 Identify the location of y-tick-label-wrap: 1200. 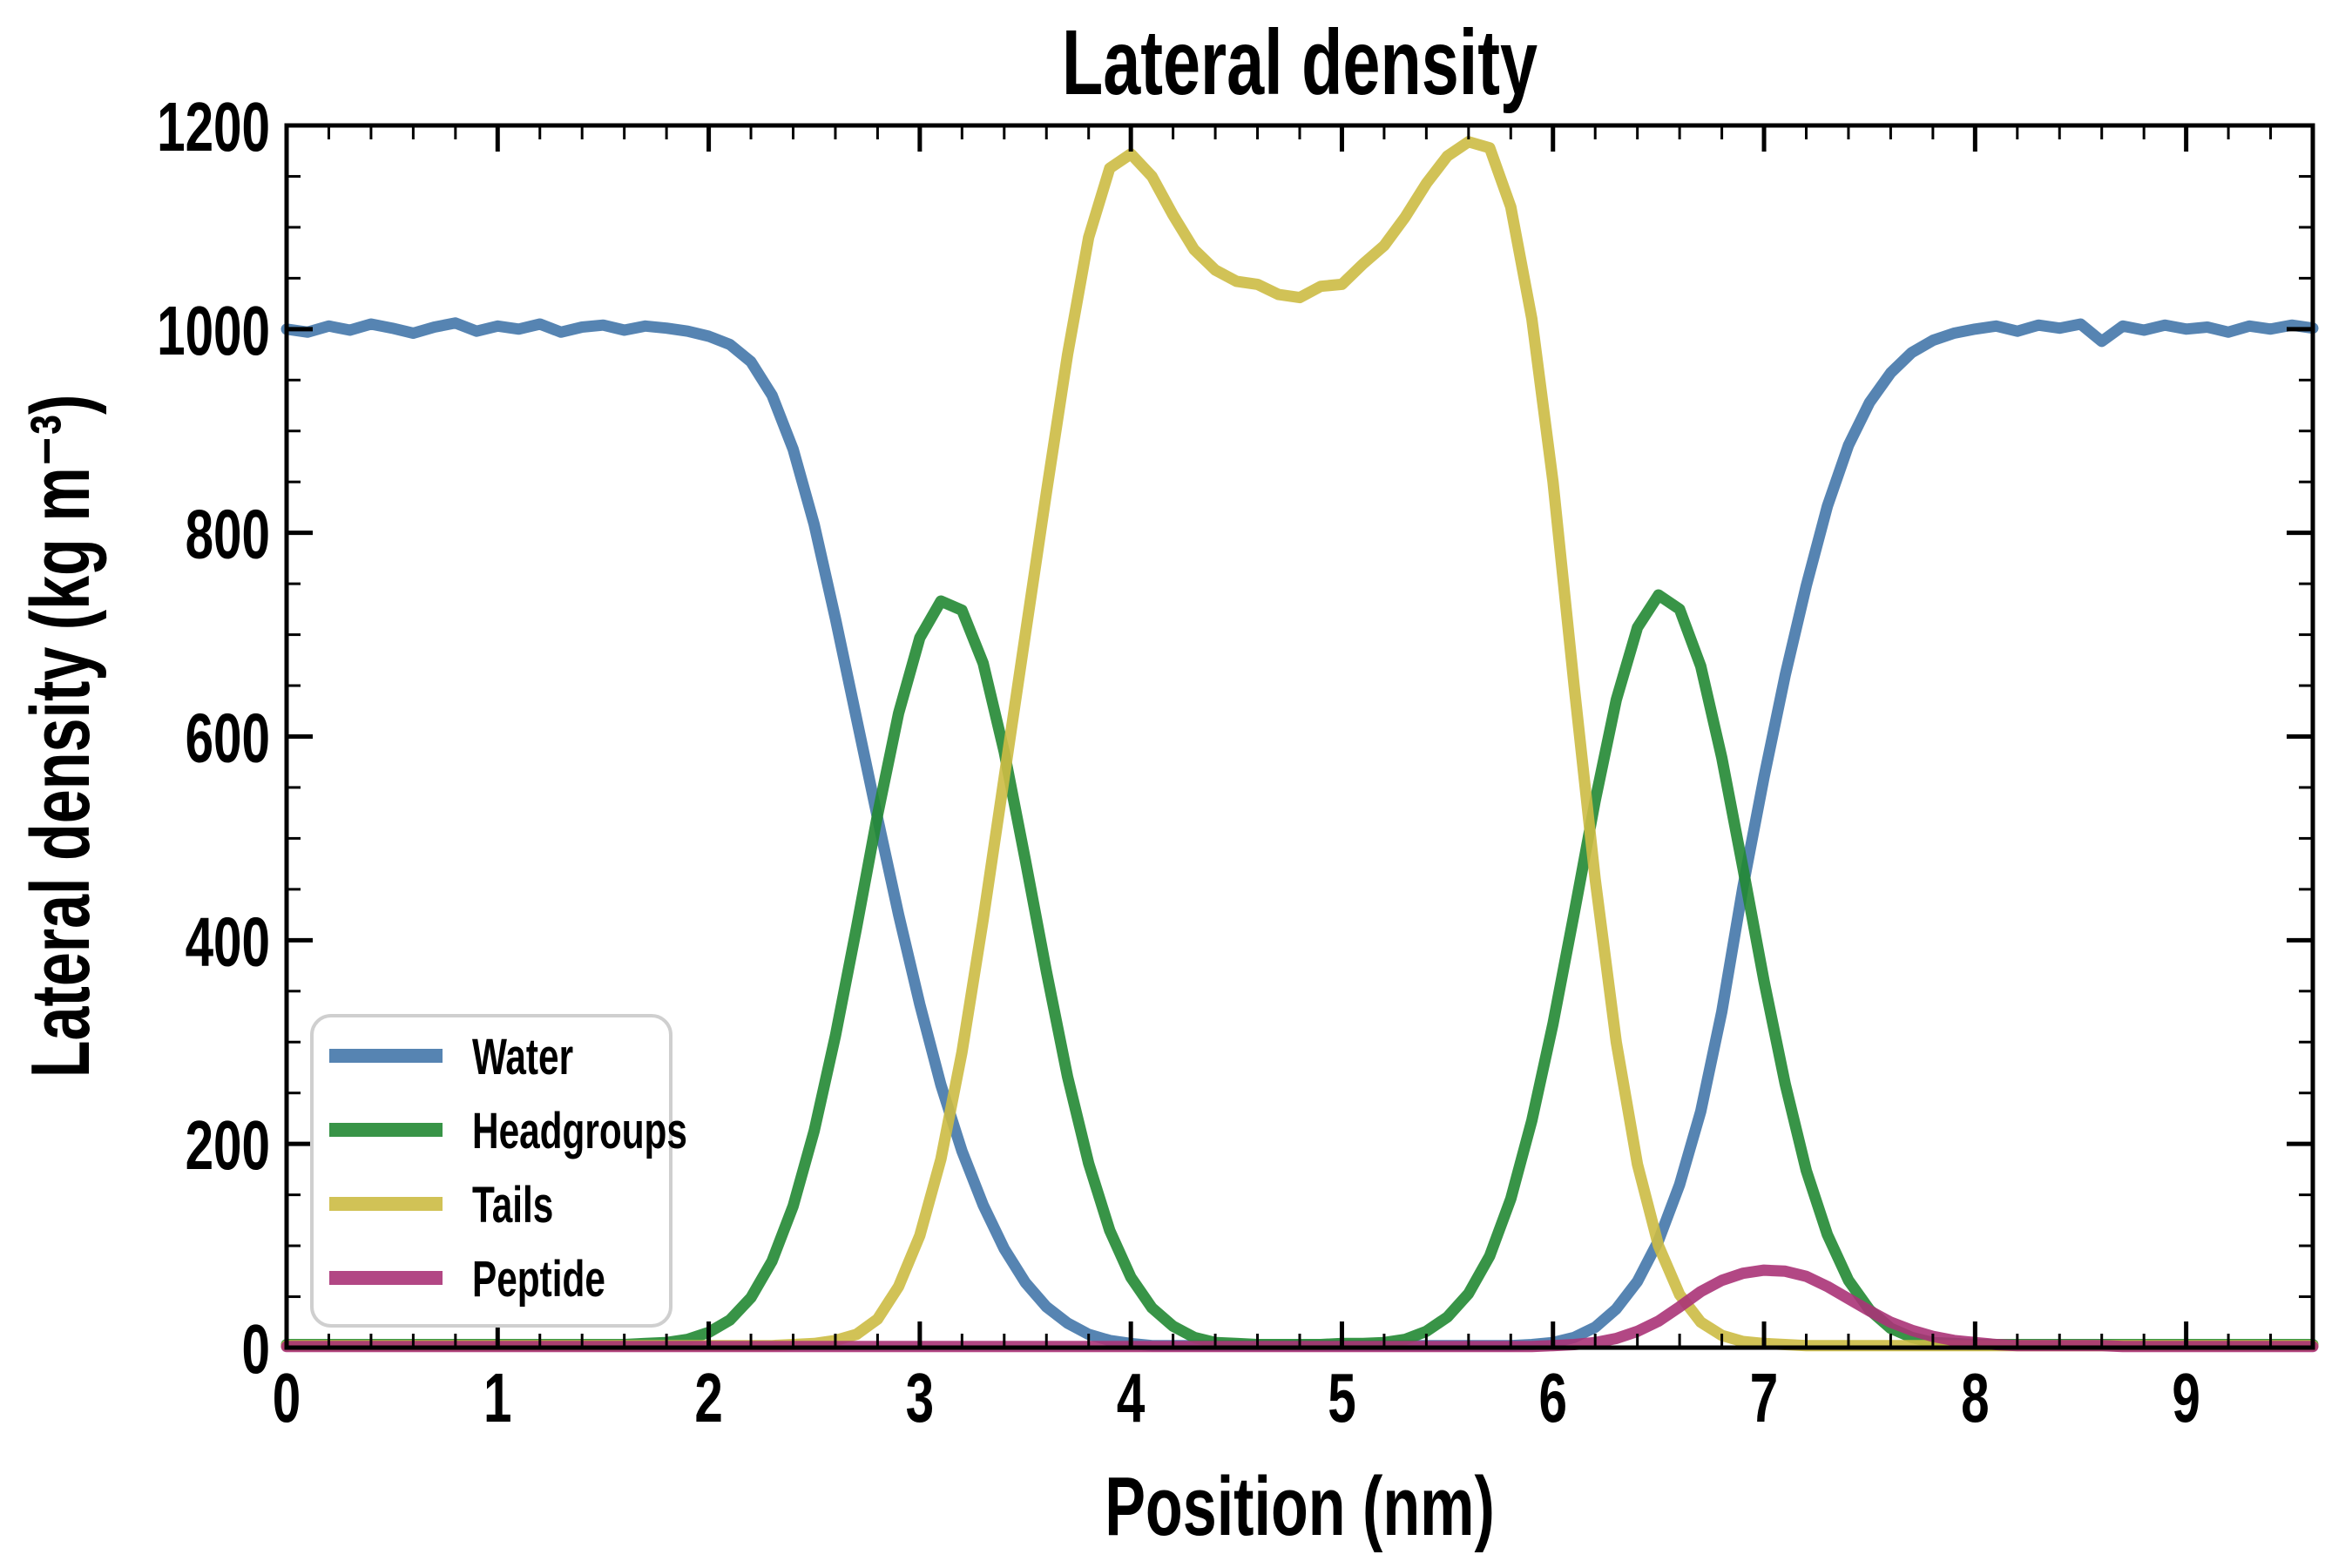
(214, 127).